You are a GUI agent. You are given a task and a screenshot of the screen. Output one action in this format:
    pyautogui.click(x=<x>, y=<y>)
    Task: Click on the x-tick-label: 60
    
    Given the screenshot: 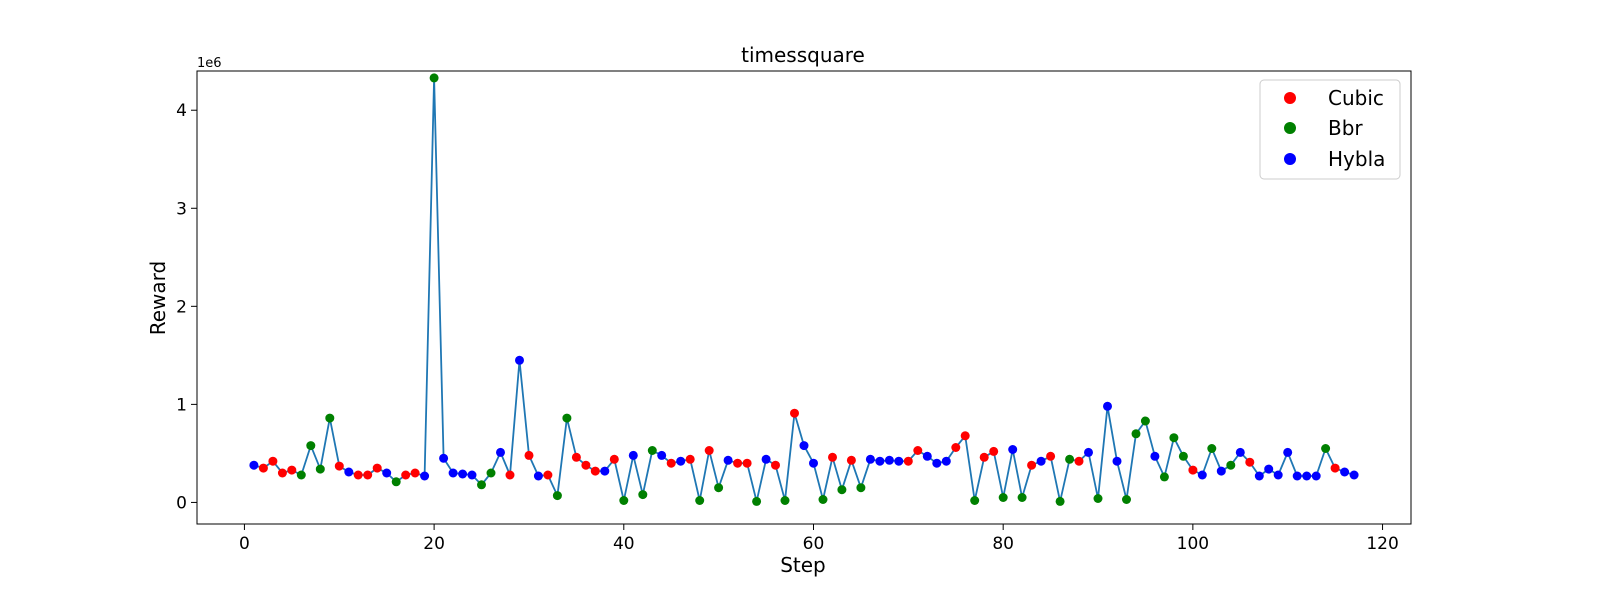 What is the action you would take?
    pyautogui.click(x=814, y=544)
    